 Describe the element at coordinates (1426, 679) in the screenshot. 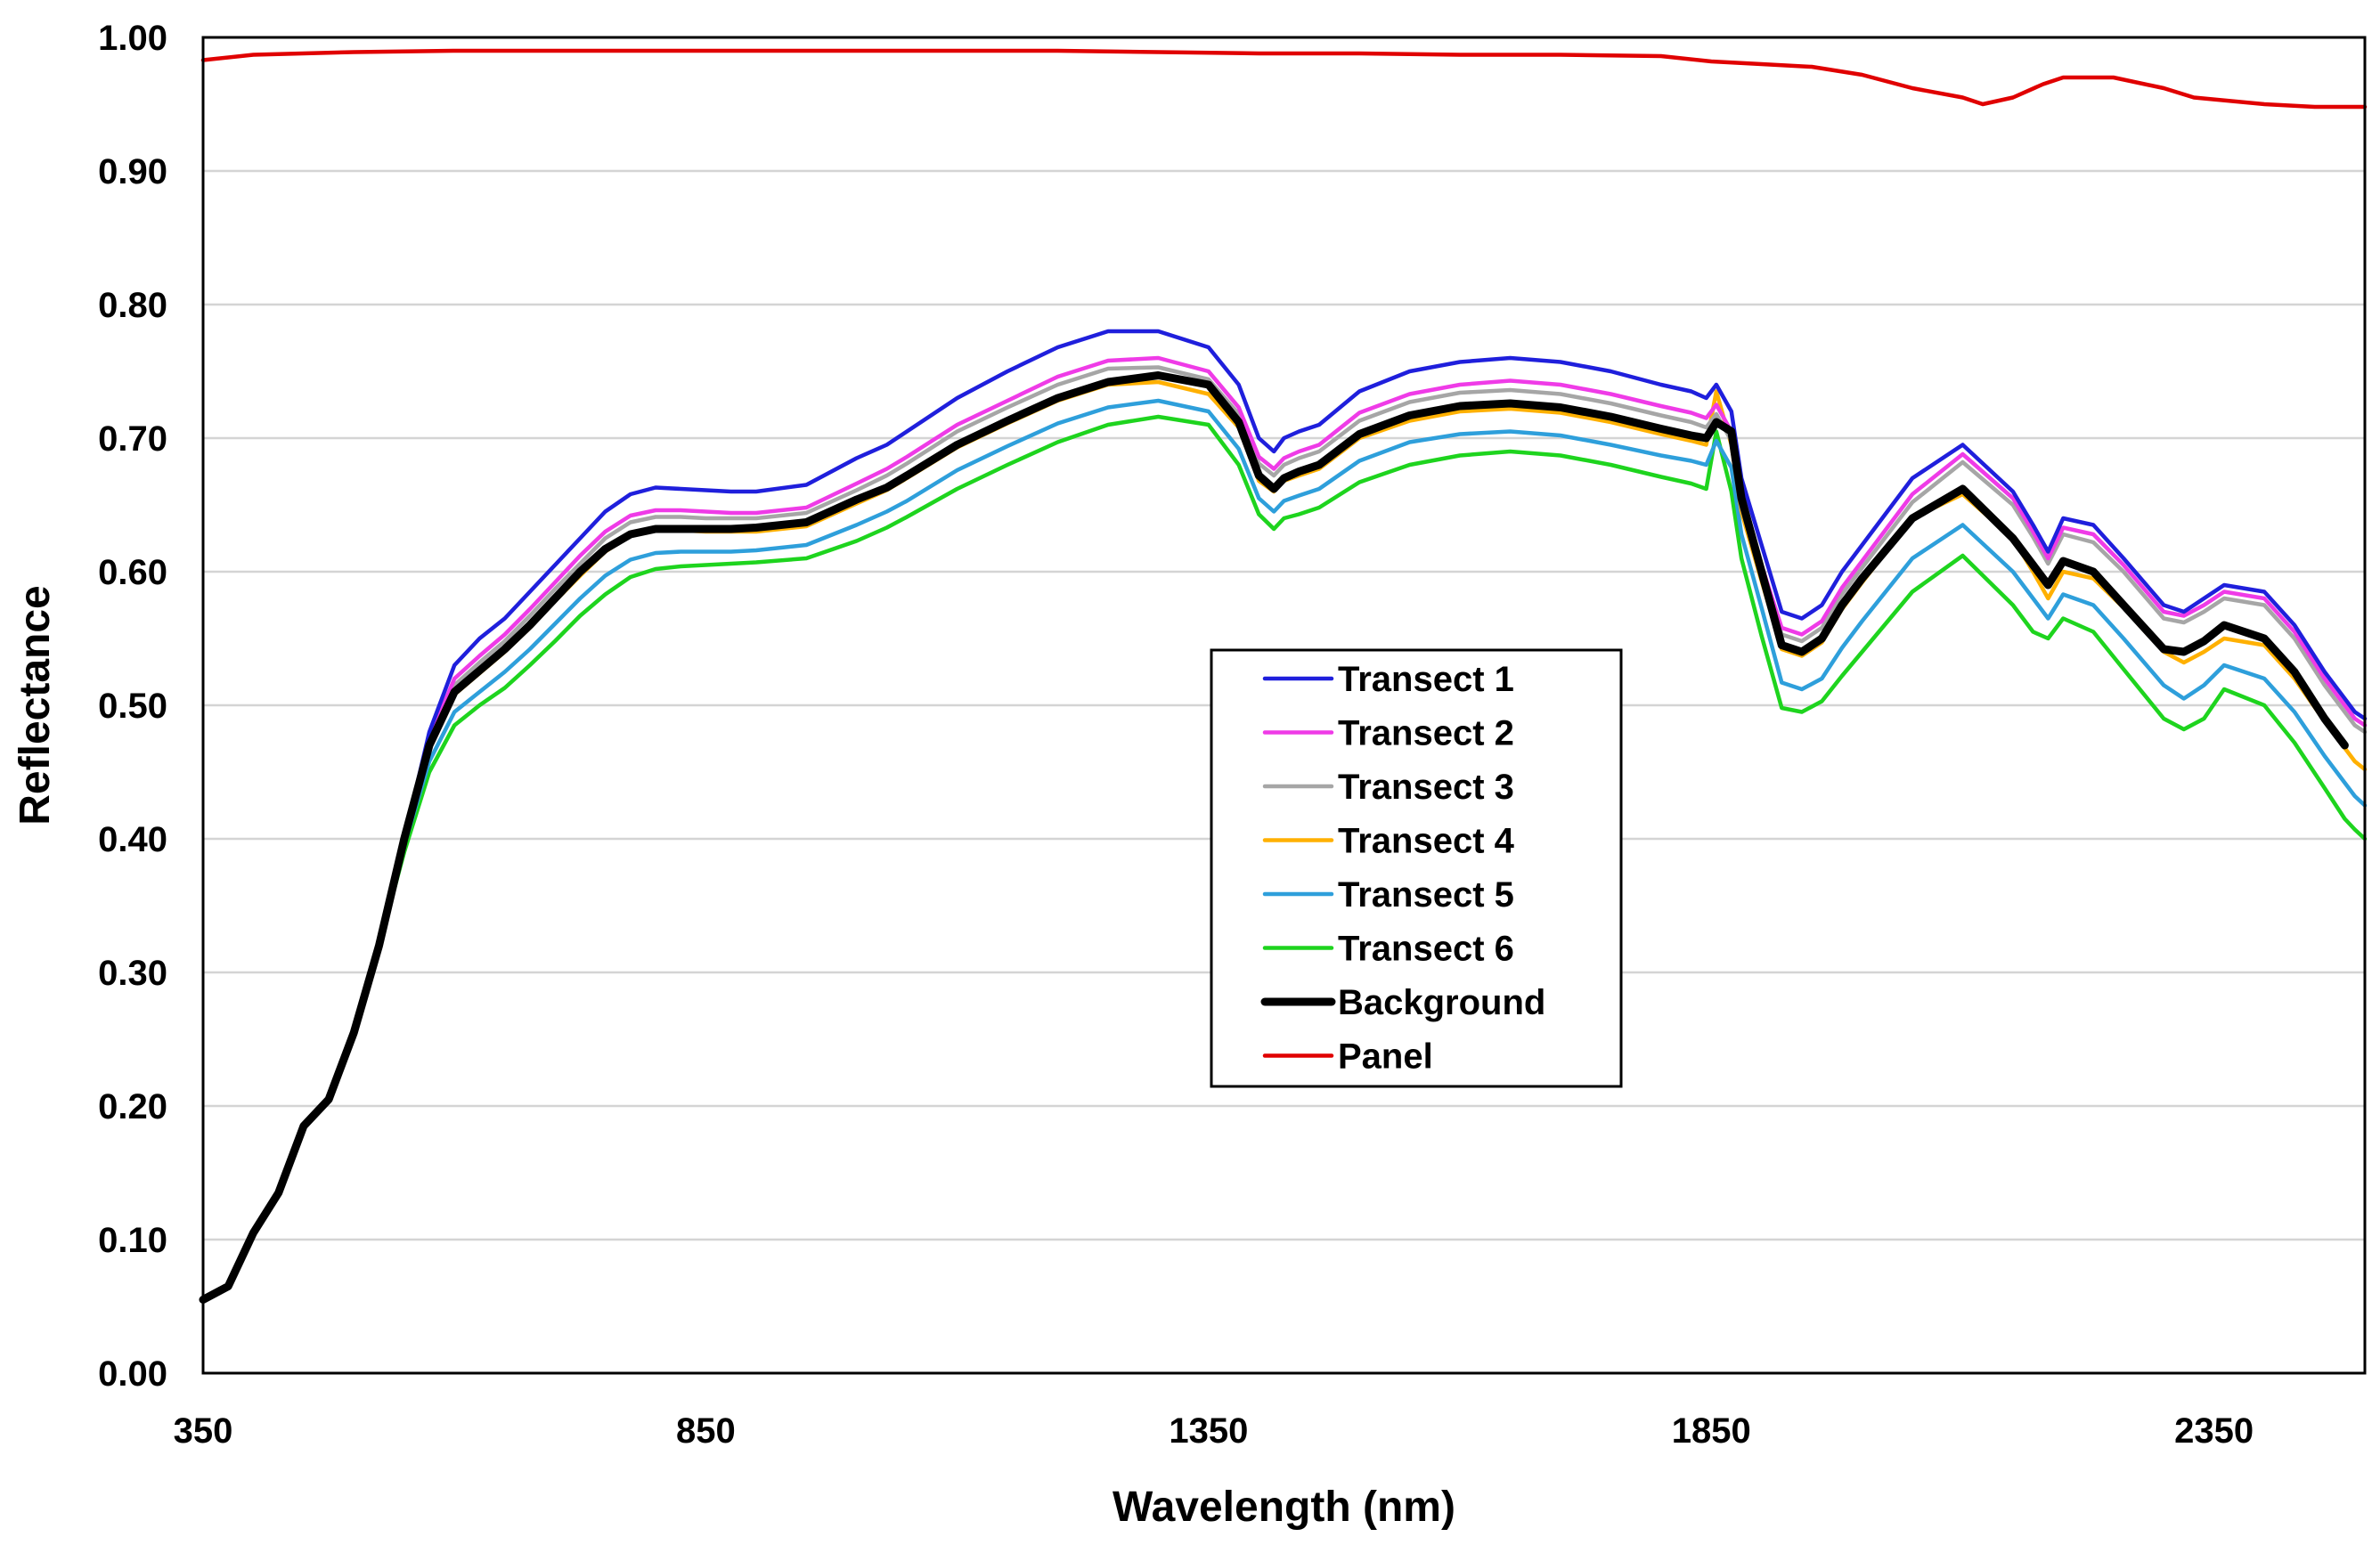

I see `legend-label-transect-1: Transect 1` at that location.